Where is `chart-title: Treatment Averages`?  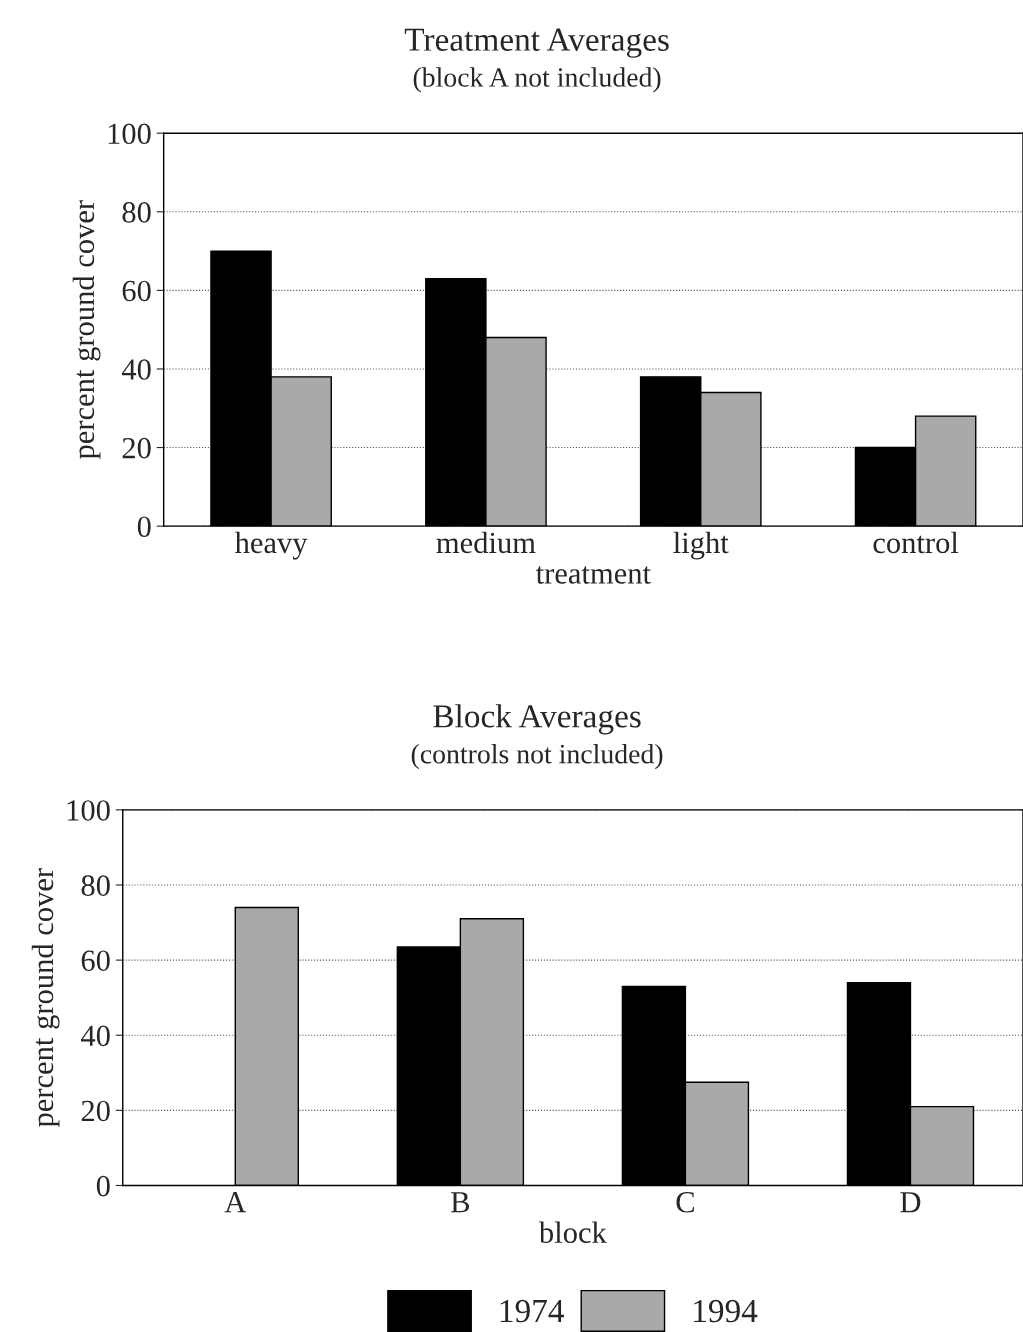
chart-title: Treatment Averages is located at coordinates (536, 43).